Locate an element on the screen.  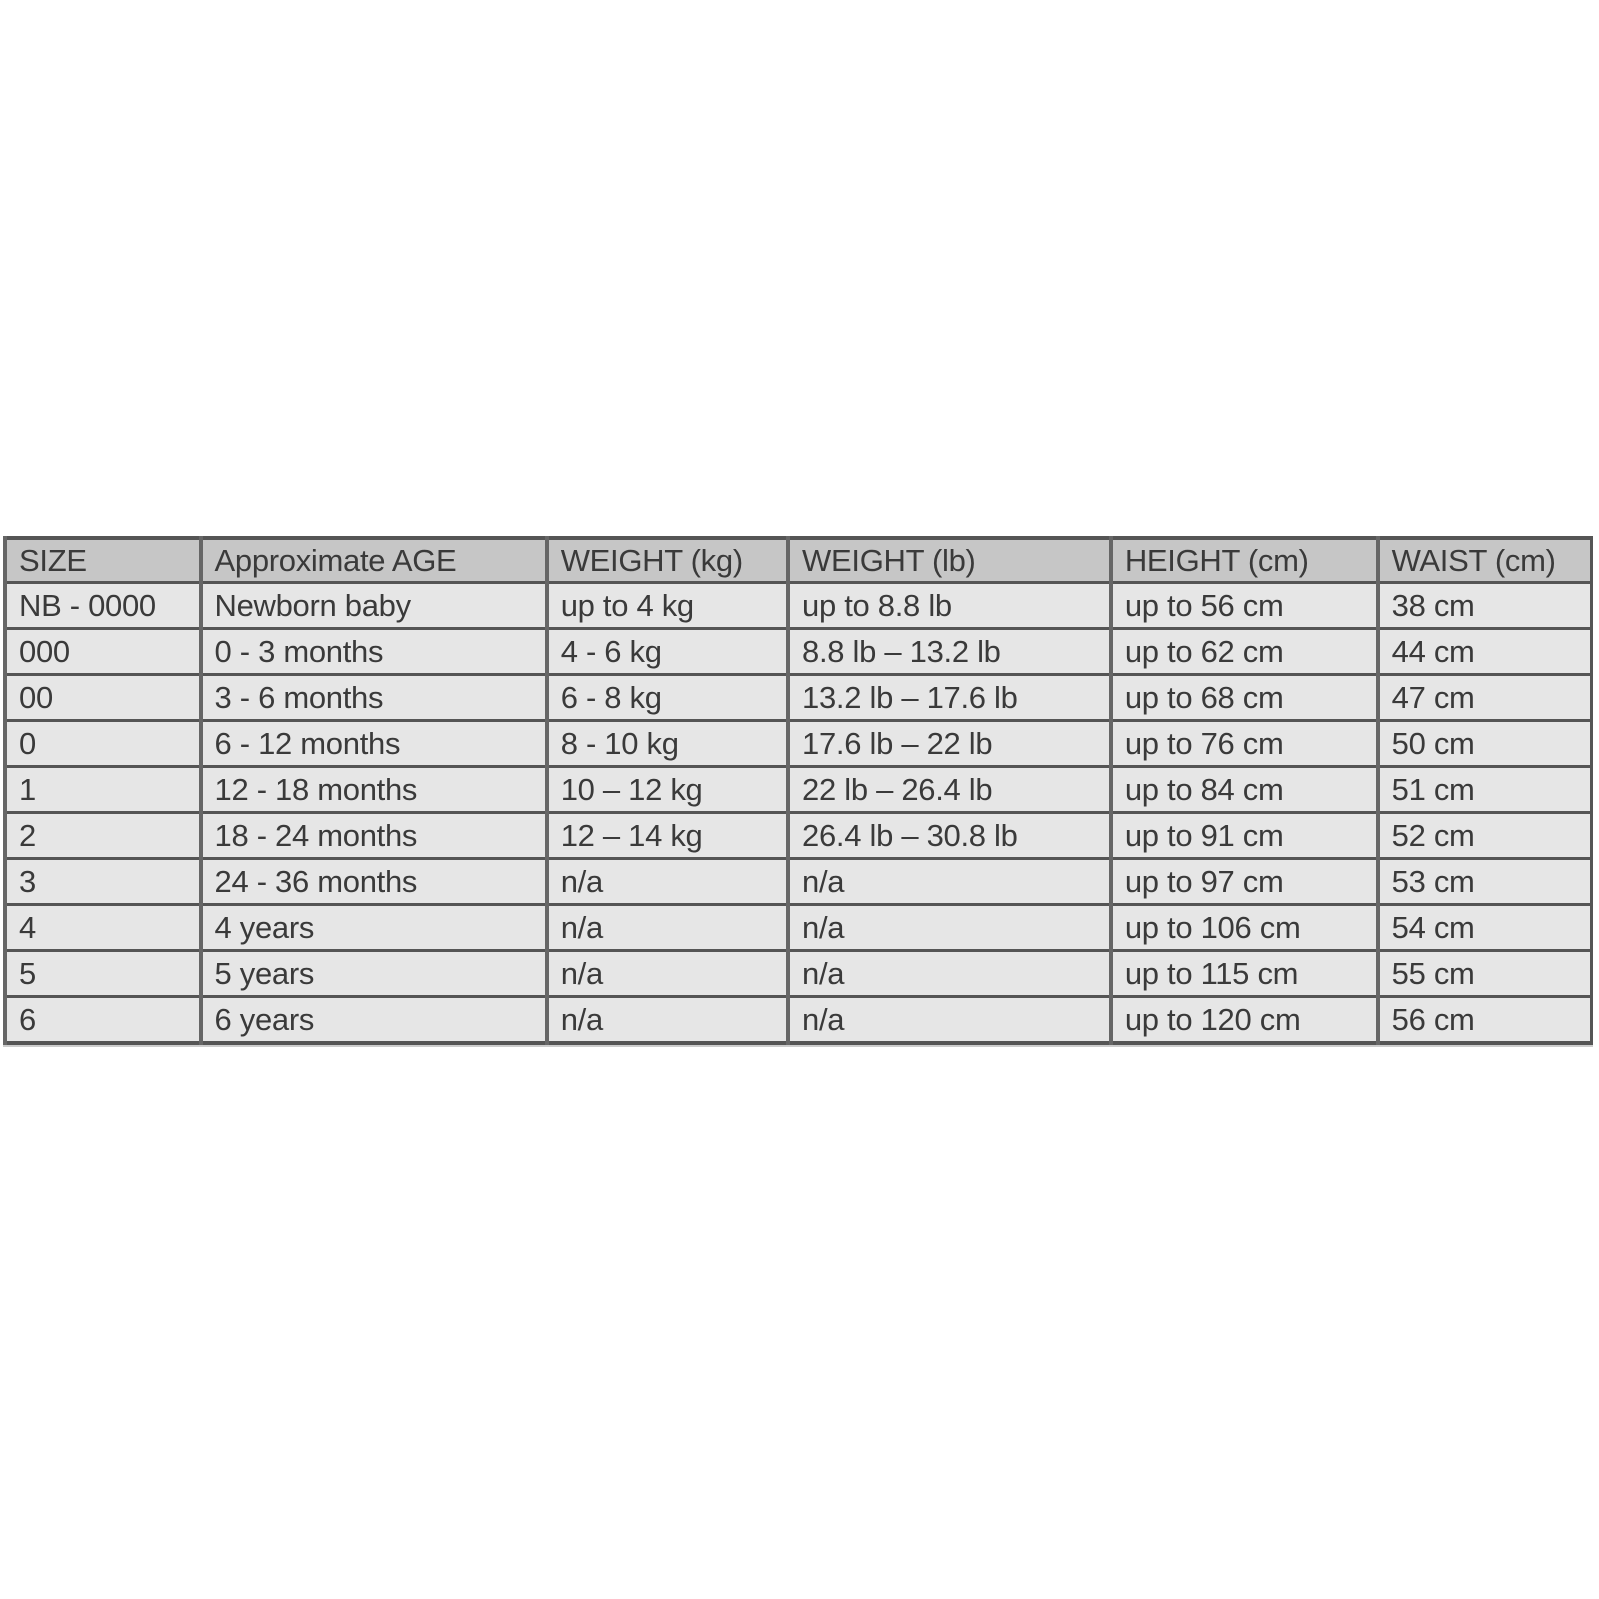
cell-height: up to 84 cm is located at coordinates (1243, 789).